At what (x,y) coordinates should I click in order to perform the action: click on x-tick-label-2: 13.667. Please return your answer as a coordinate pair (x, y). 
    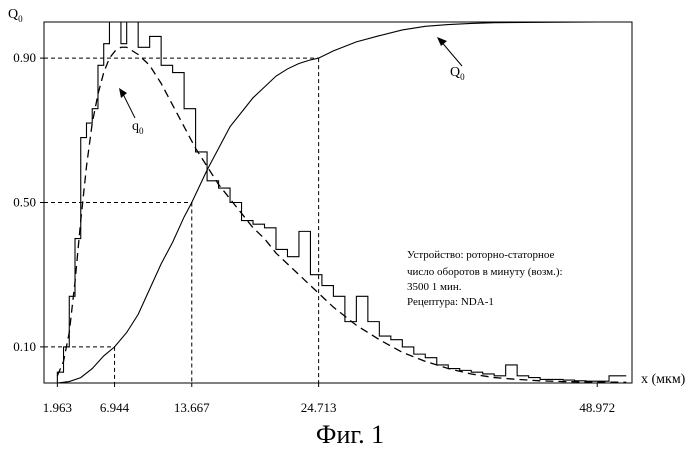
    Looking at the image, I should click on (192, 407).